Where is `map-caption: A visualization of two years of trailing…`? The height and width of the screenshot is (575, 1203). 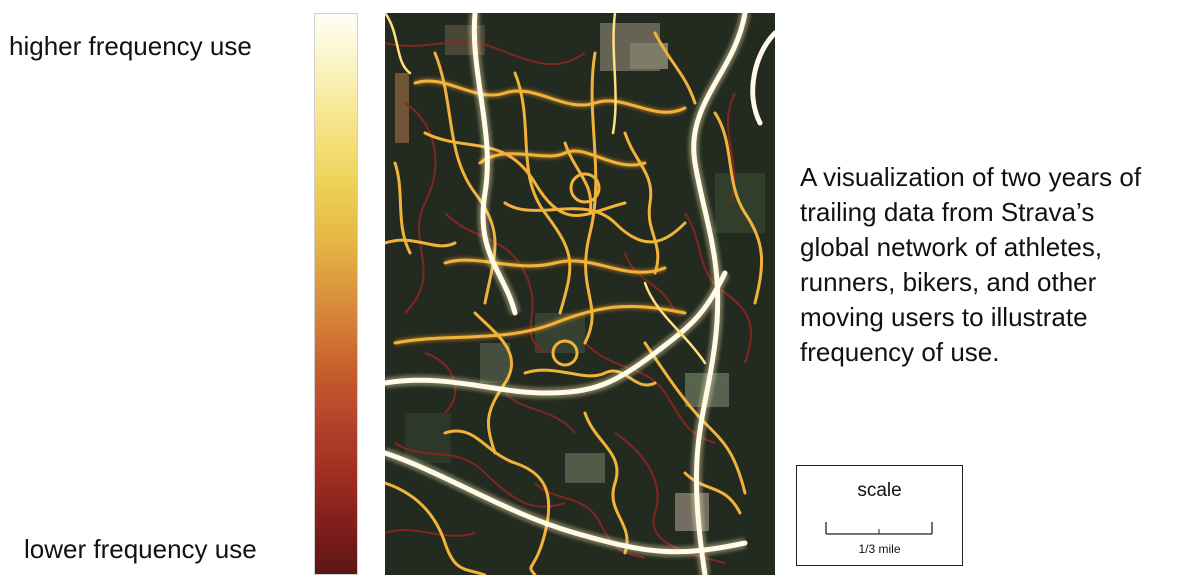
map-caption: A visualization of two years of trailing… is located at coordinates (1000, 265).